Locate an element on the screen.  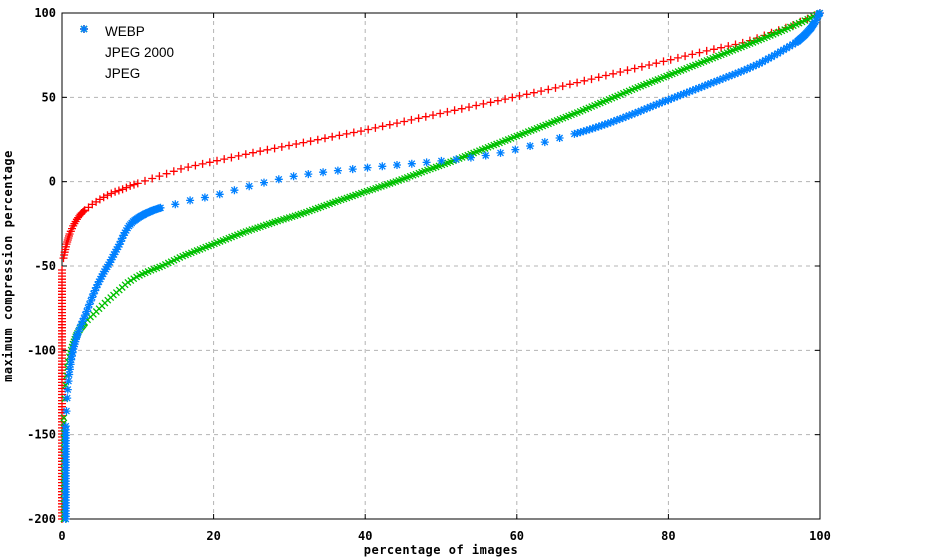
x-tick-label-20: 20 is located at coordinates (213, 536).